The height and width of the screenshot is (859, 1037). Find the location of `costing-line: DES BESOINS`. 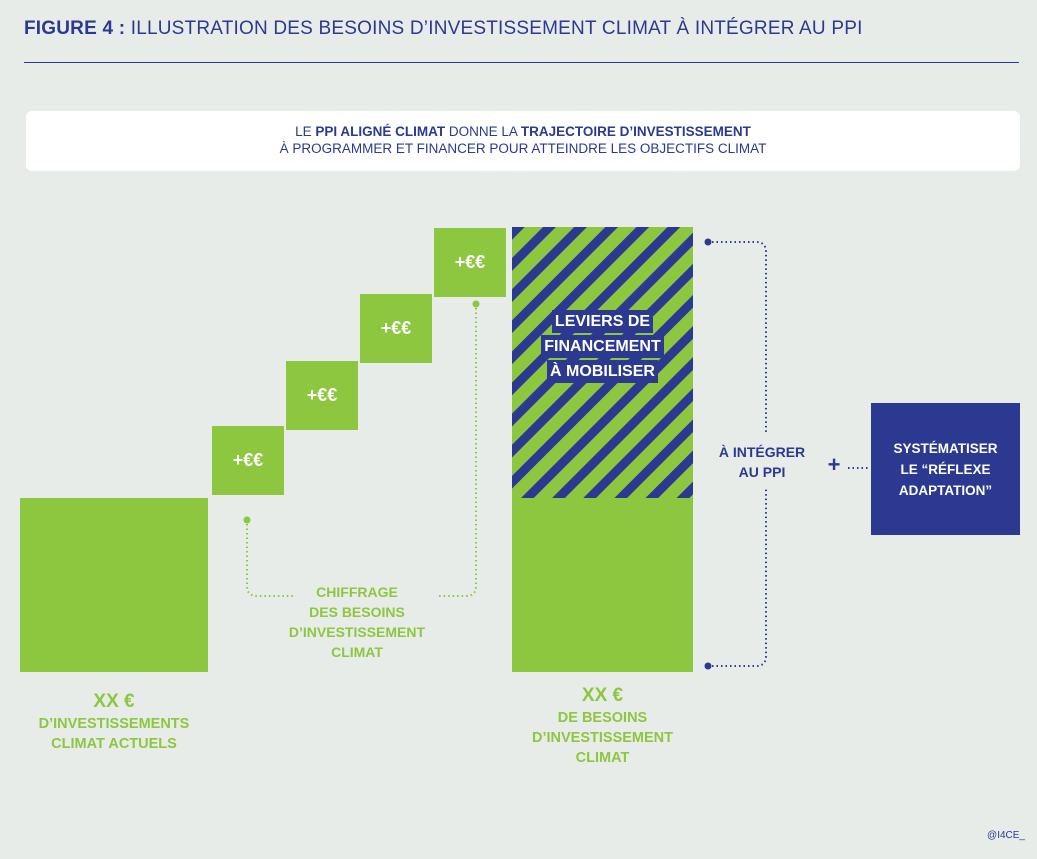

costing-line: DES BESOINS is located at coordinates (357, 612).